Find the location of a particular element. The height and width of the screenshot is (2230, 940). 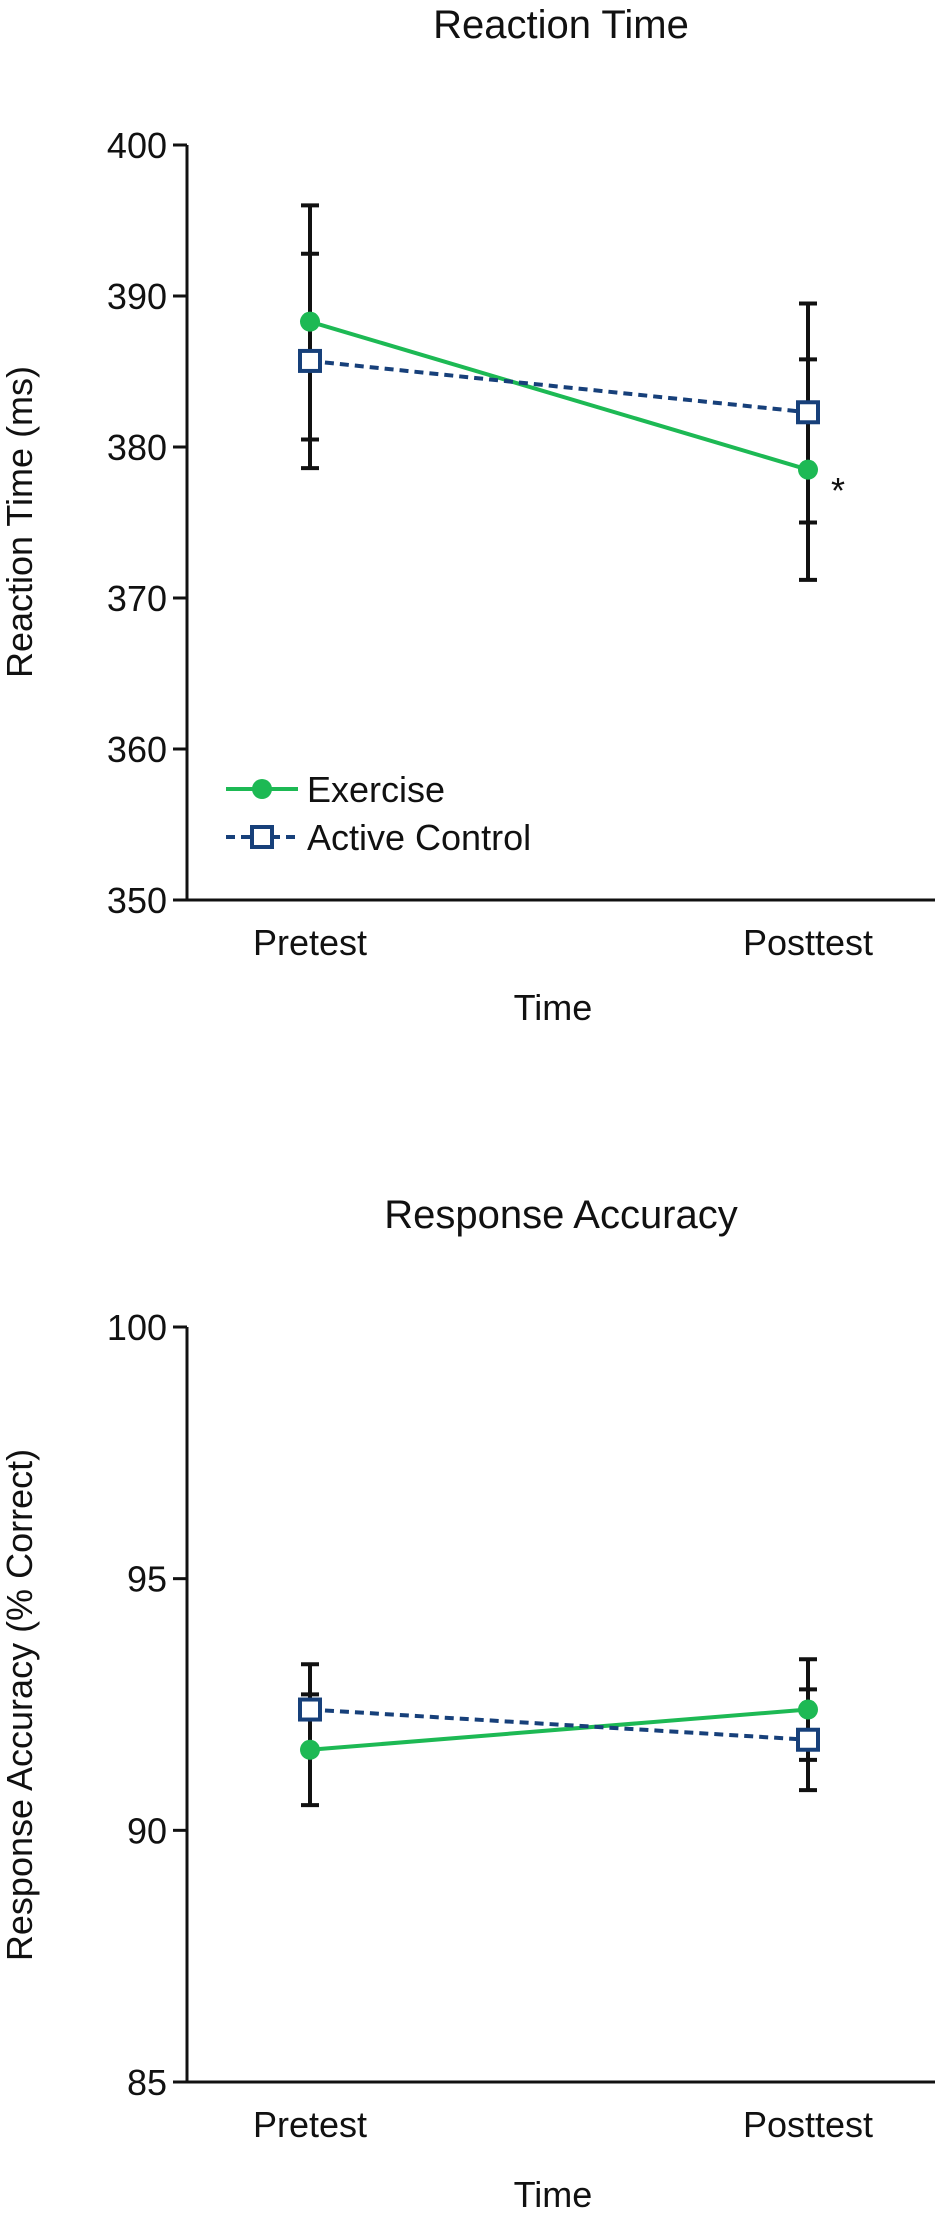

significance-asterisk: * is located at coordinates (838, 490).